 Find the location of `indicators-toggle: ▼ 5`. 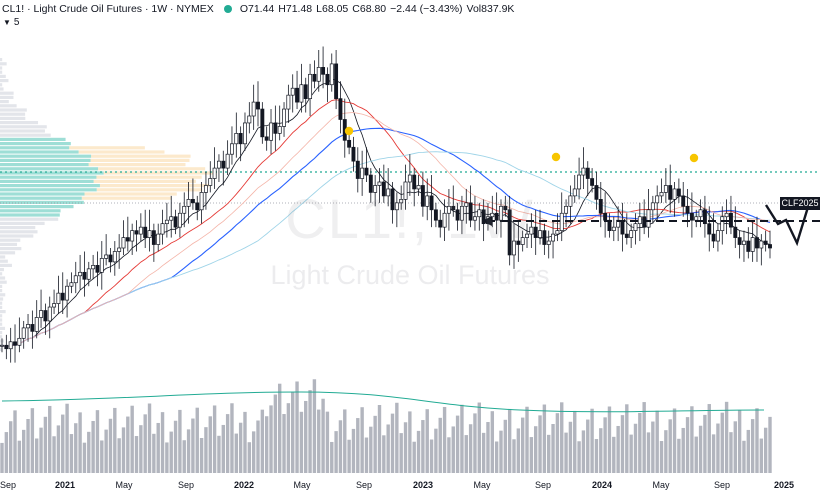

indicators-toggle: ▼ 5 is located at coordinates (11, 22).